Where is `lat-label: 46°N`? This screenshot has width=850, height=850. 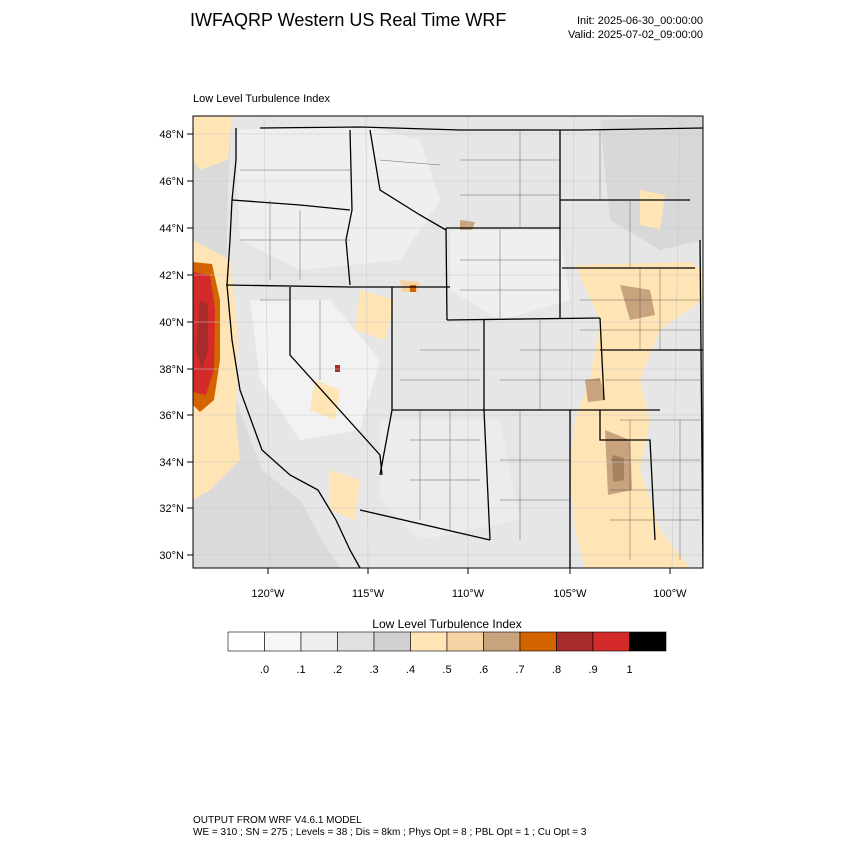
lat-label: 46°N is located at coordinates (171, 182).